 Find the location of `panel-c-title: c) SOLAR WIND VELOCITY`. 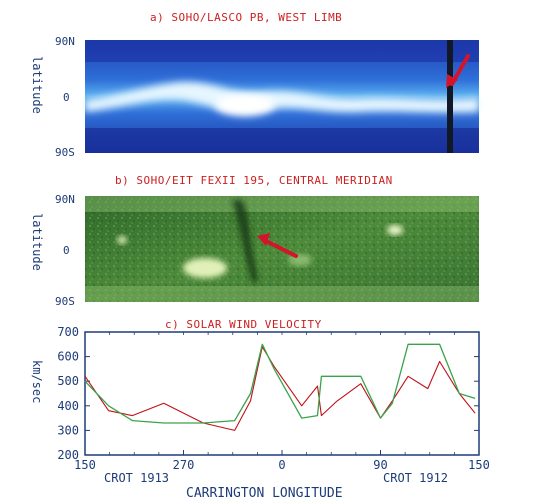

panel-c-title: c) SOLAR WIND VELOCITY is located at coordinates (243, 324).